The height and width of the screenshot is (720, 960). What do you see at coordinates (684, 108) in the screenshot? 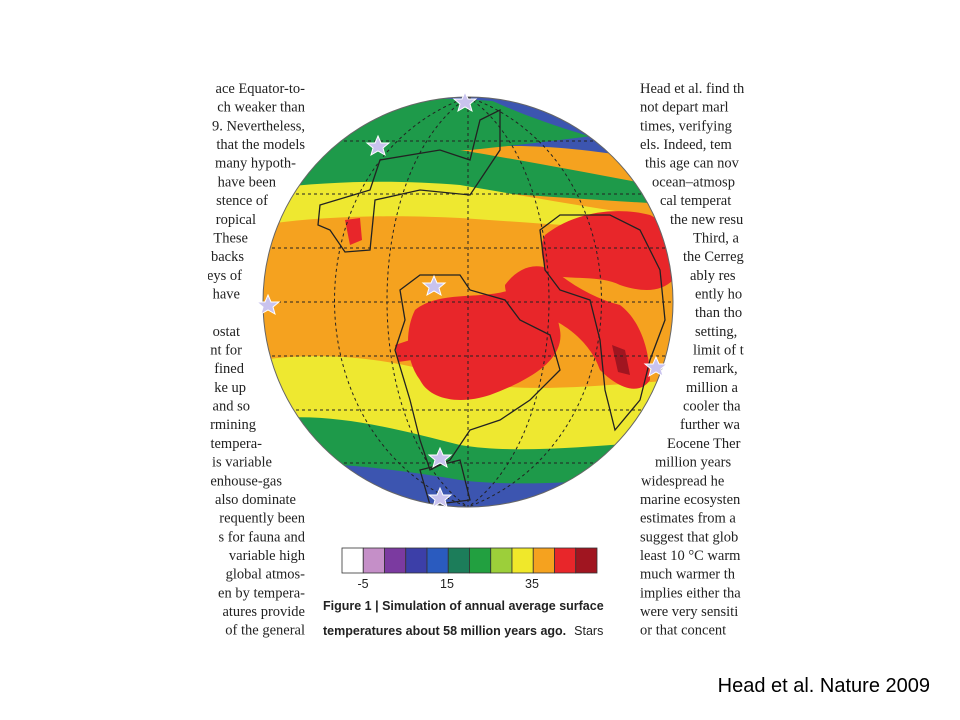
I see `text-line: not depart marl` at bounding box center [684, 108].